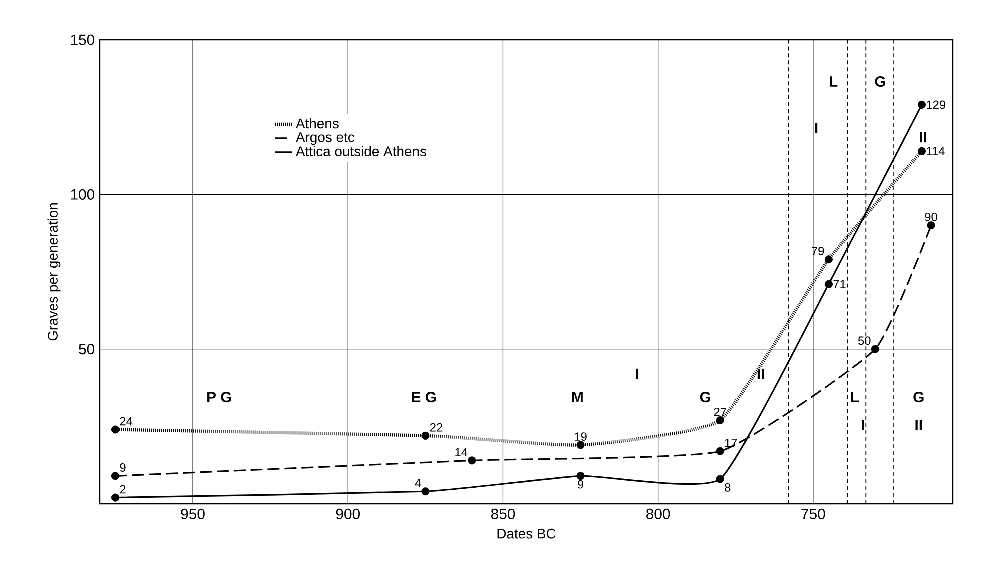  I want to click on data-label: 14, so click(462, 452).